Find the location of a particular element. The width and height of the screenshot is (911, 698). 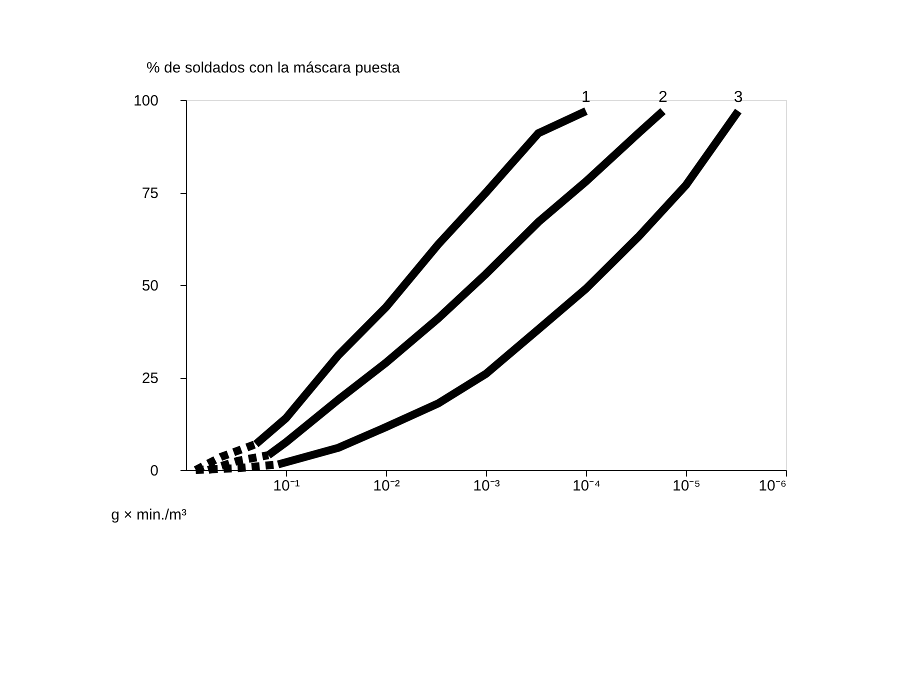

x-tick-label: 10⁻⁵ is located at coordinates (686, 486).